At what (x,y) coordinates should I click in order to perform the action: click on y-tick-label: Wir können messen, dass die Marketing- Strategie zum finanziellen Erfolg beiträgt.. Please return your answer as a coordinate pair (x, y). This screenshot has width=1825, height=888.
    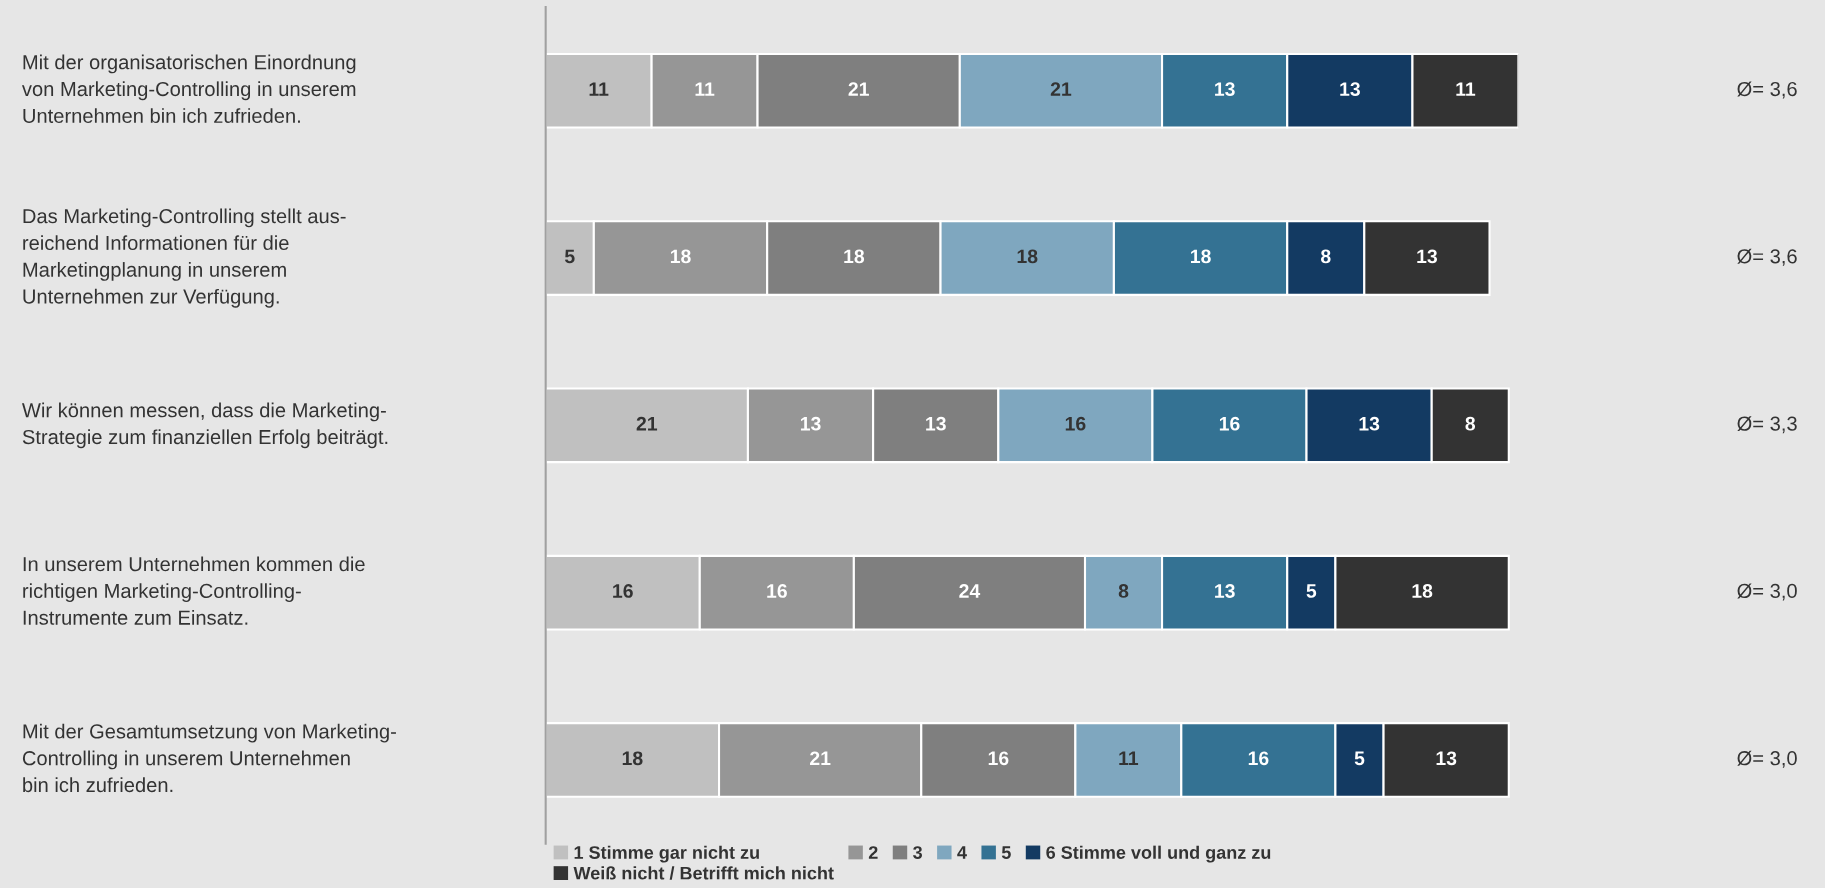
    Looking at the image, I should click on (204, 425).